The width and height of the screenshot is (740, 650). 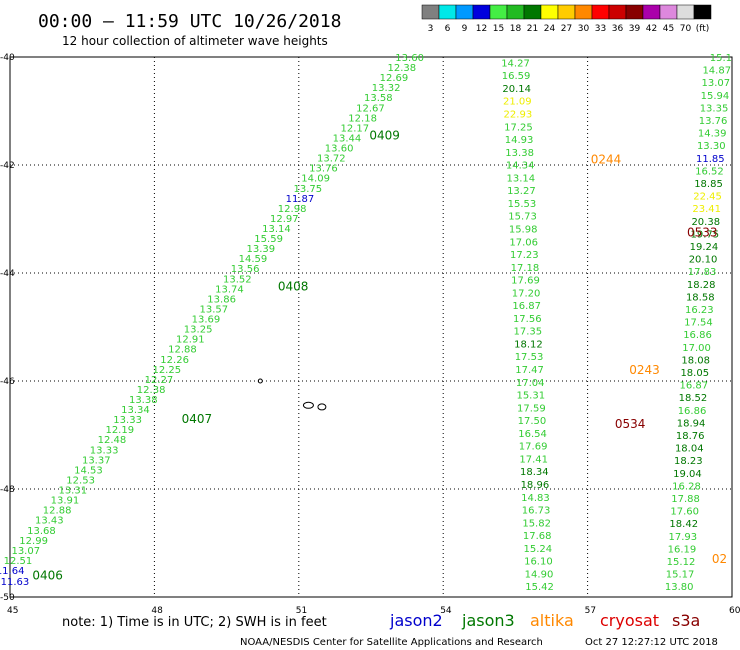 What do you see at coordinates (668, 29) in the screenshot?
I see `color-scale-label: 45` at bounding box center [668, 29].